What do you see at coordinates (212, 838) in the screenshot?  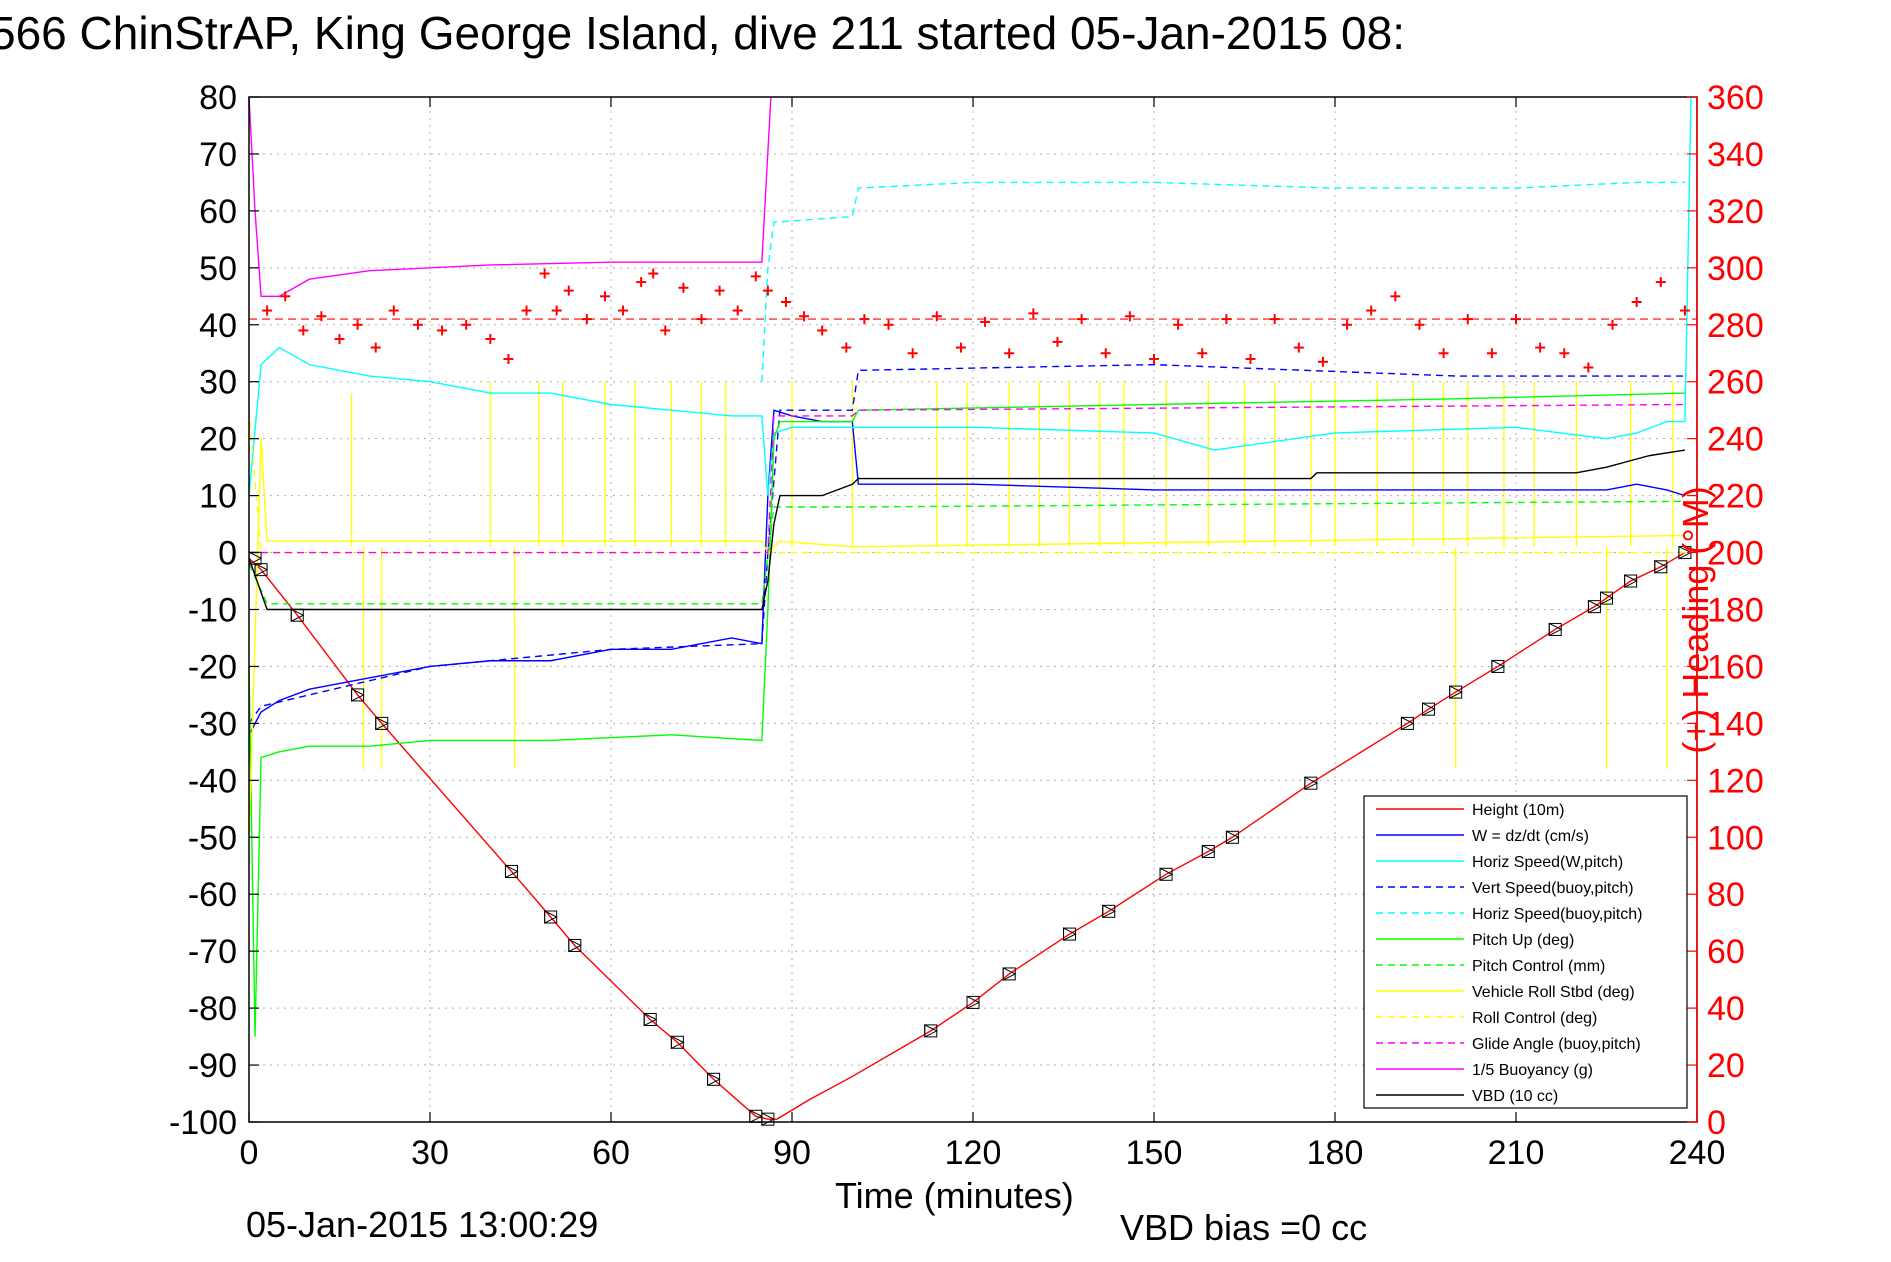 I see `y-tick-label: -50` at bounding box center [212, 838].